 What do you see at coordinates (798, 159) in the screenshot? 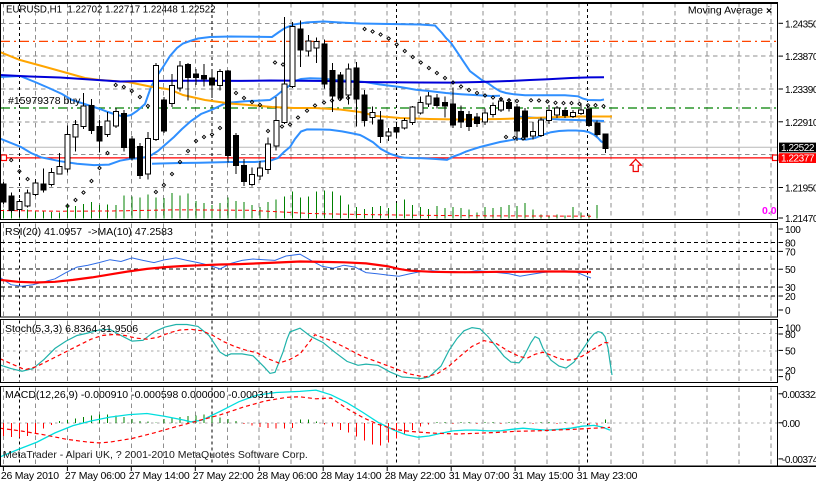
I see `svg-text: 1.22377` at bounding box center [798, 159].